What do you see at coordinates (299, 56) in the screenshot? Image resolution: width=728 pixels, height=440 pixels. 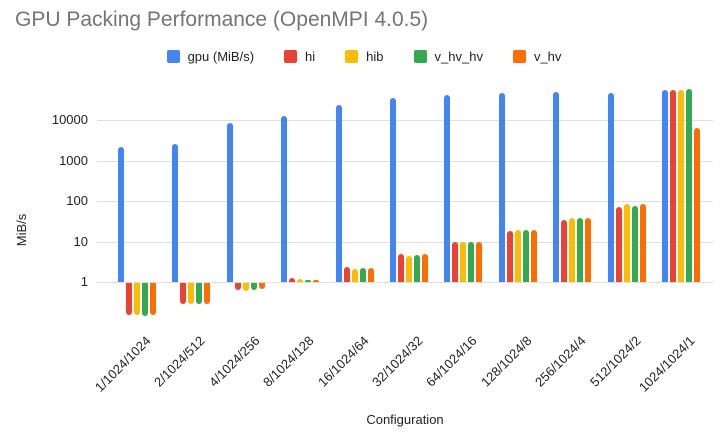 I see `legend-item-1: hi` at bounding box center [299, 56].